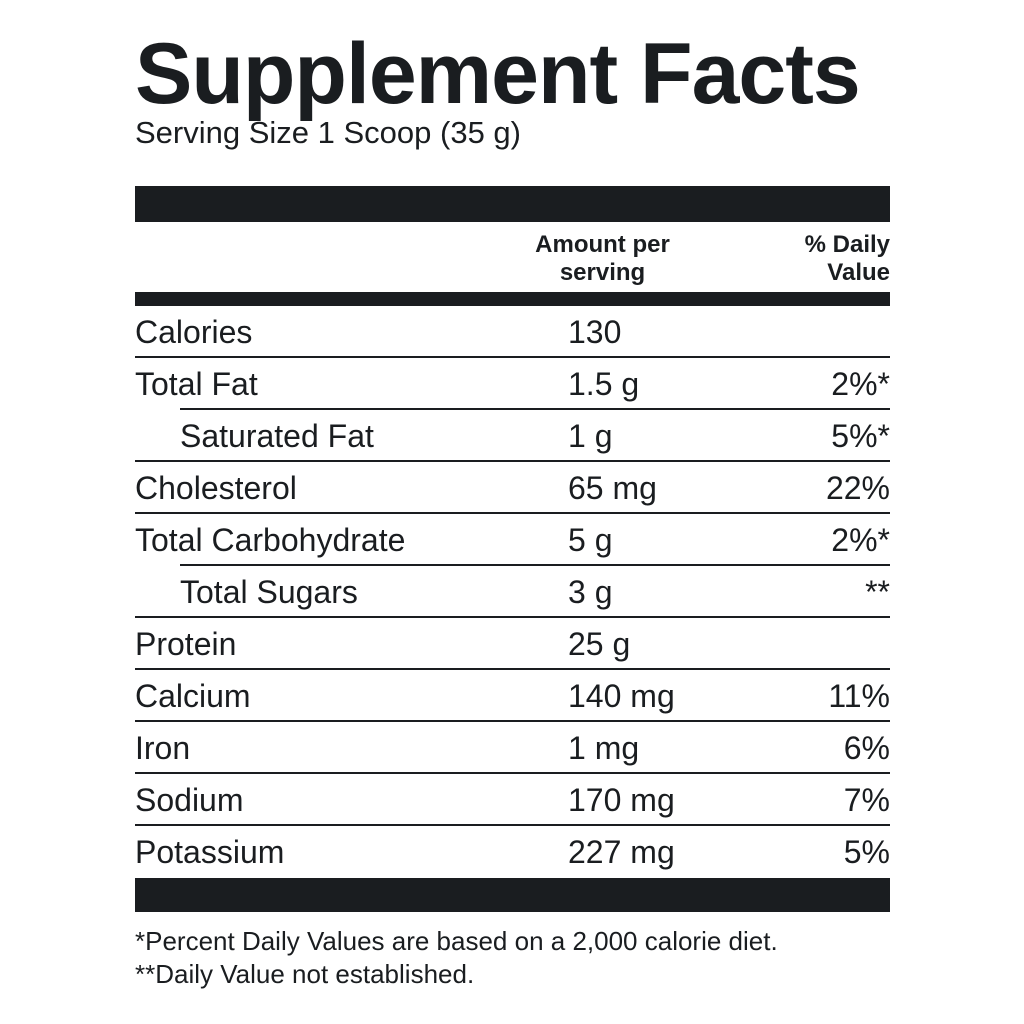  Describe the element at coordinates (860, 436) in the screenshot. I see `nutrient-daily-value: 5%*` at that location.